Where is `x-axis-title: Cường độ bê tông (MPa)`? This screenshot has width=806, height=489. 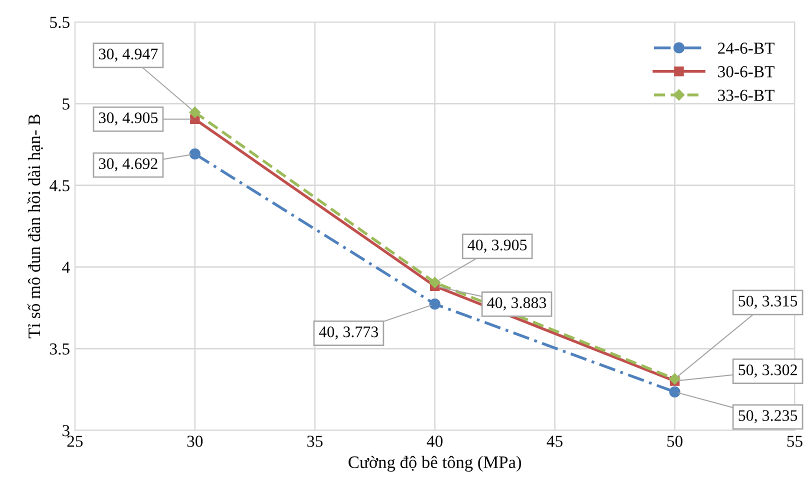
x-axis-title: Cường độ bê tông (MPa) is located at coordinates (435, 464).